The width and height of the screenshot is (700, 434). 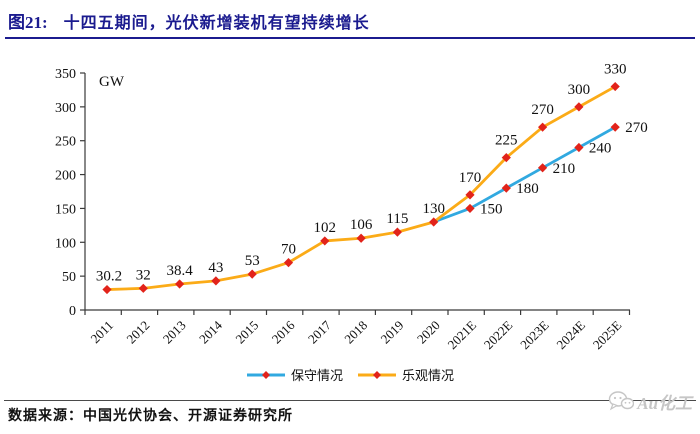 What do you see at coordinates (319, 331) in the screenshot?
I see `x-axis-label: 2017` at bounding box center [319, 331].